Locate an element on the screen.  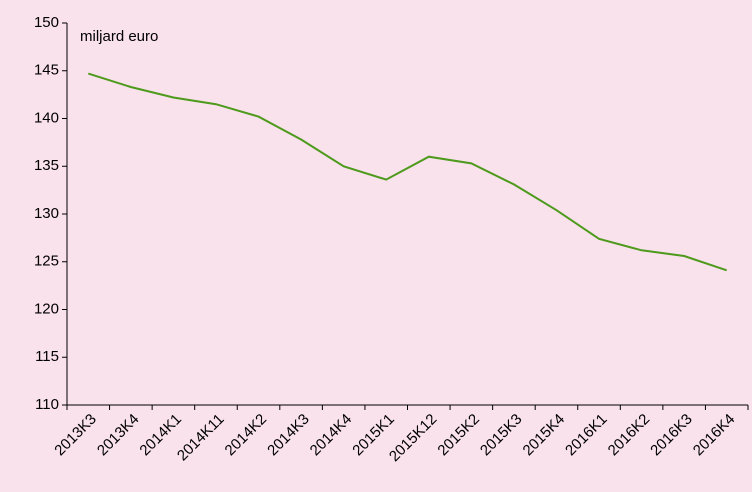
y-tick-label: 150 is located at coordinates (46, 22).